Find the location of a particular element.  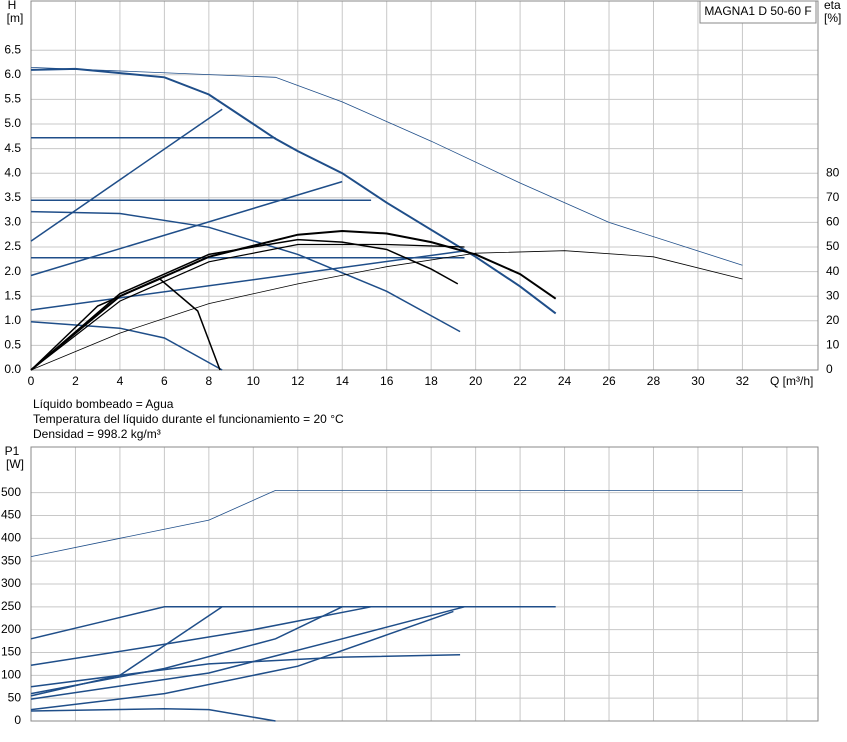

y2-tick-label: 60 is located at coordinates (833, 222).